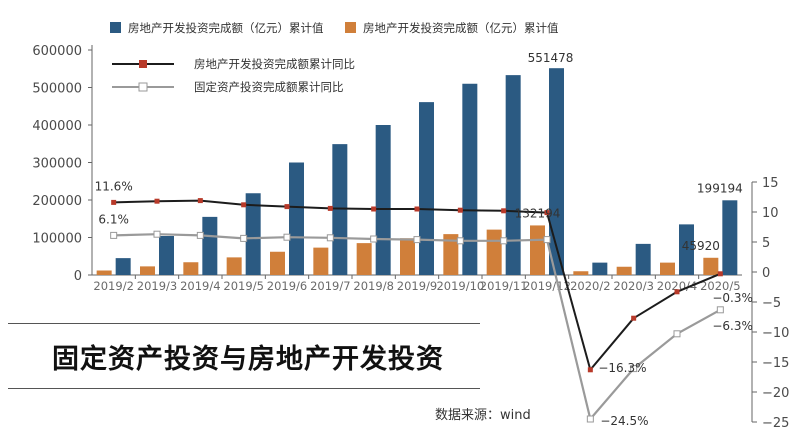  What do you see at coordinates (244, 356) in the screenshot?
I see `title-box` at bounding box center [244, 356].